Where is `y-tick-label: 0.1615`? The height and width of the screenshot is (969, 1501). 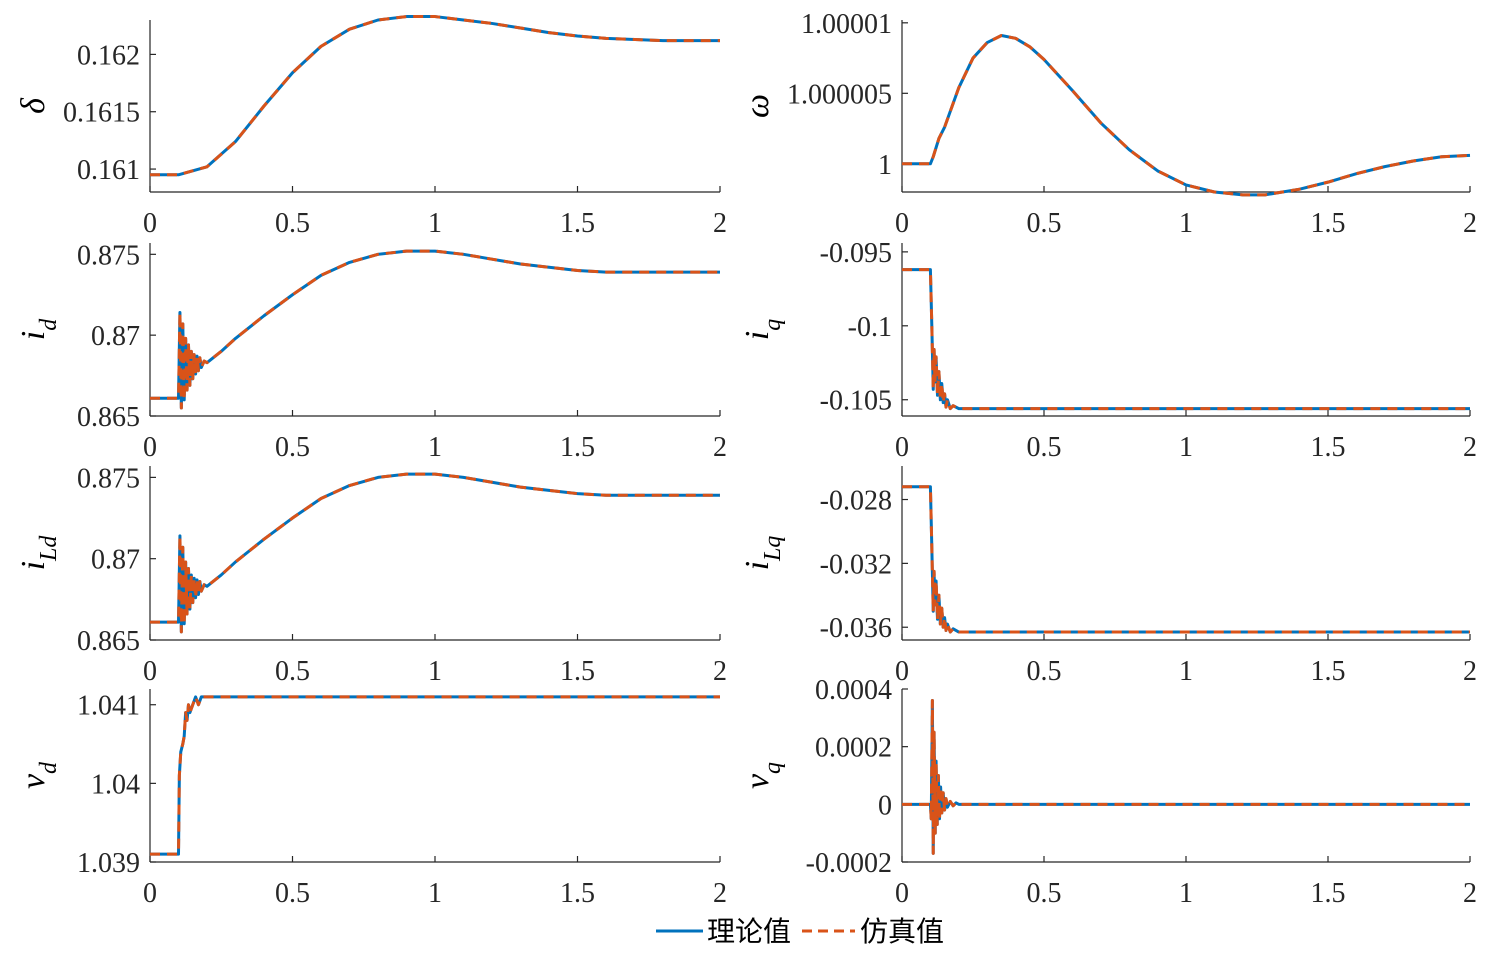
y-tick-label: 0.1615 is located at coordinates (101, 113).